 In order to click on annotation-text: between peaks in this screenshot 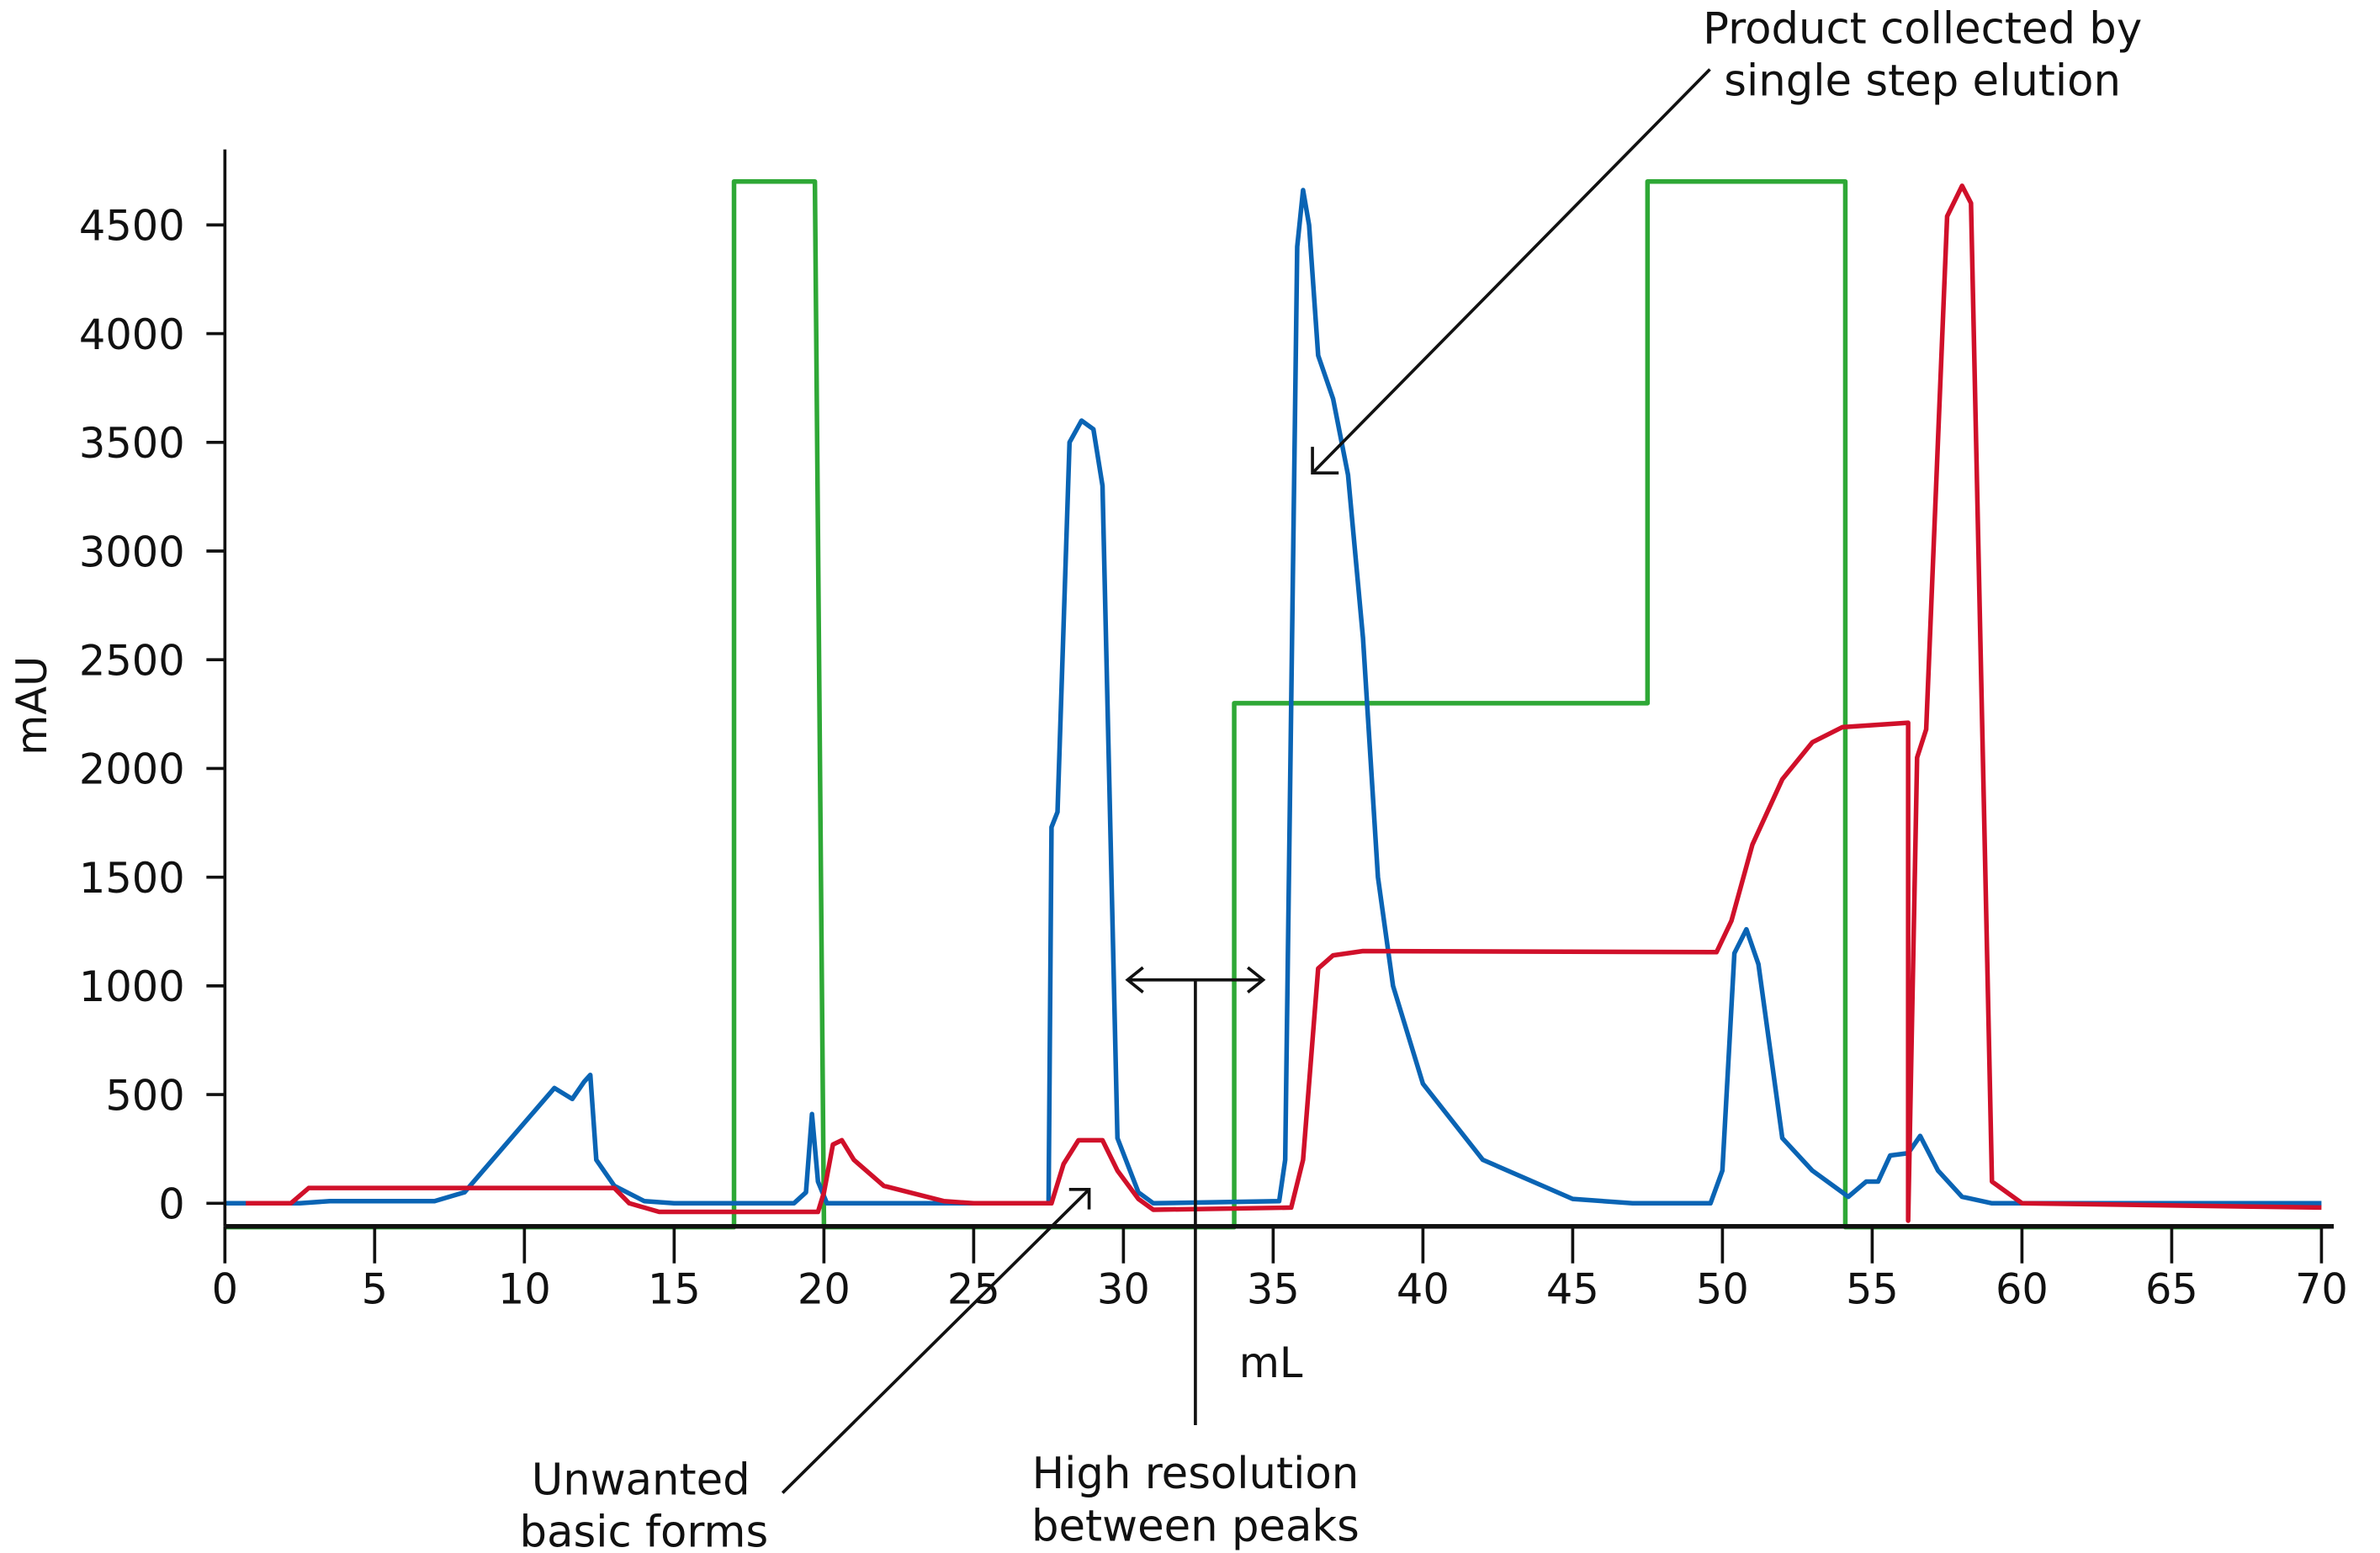, I will do `click(1195, 1526)`.